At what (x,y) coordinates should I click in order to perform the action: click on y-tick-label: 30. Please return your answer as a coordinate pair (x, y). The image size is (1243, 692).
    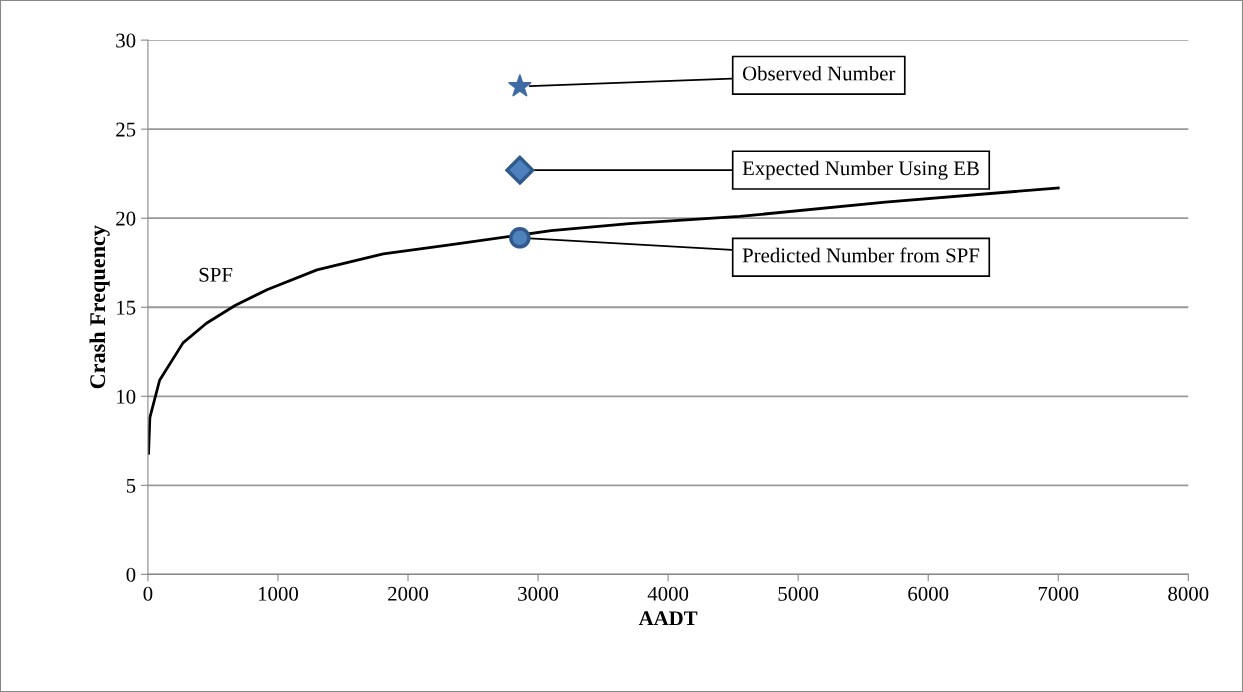
    Looking at the image, I should click on (126, 40).